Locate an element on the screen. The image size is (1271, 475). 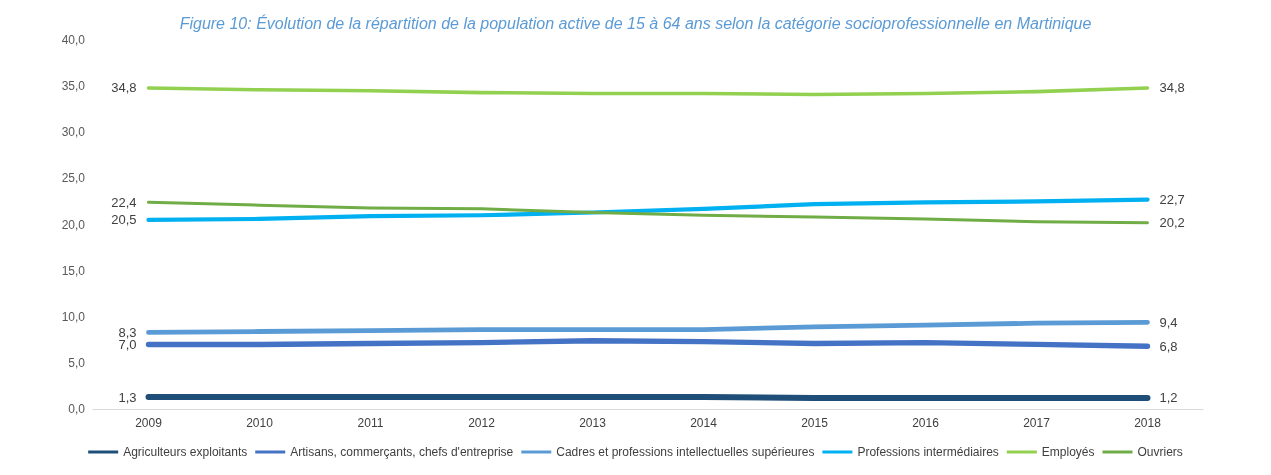
data-label: 22,7 is located at coordinates (1172, 200).